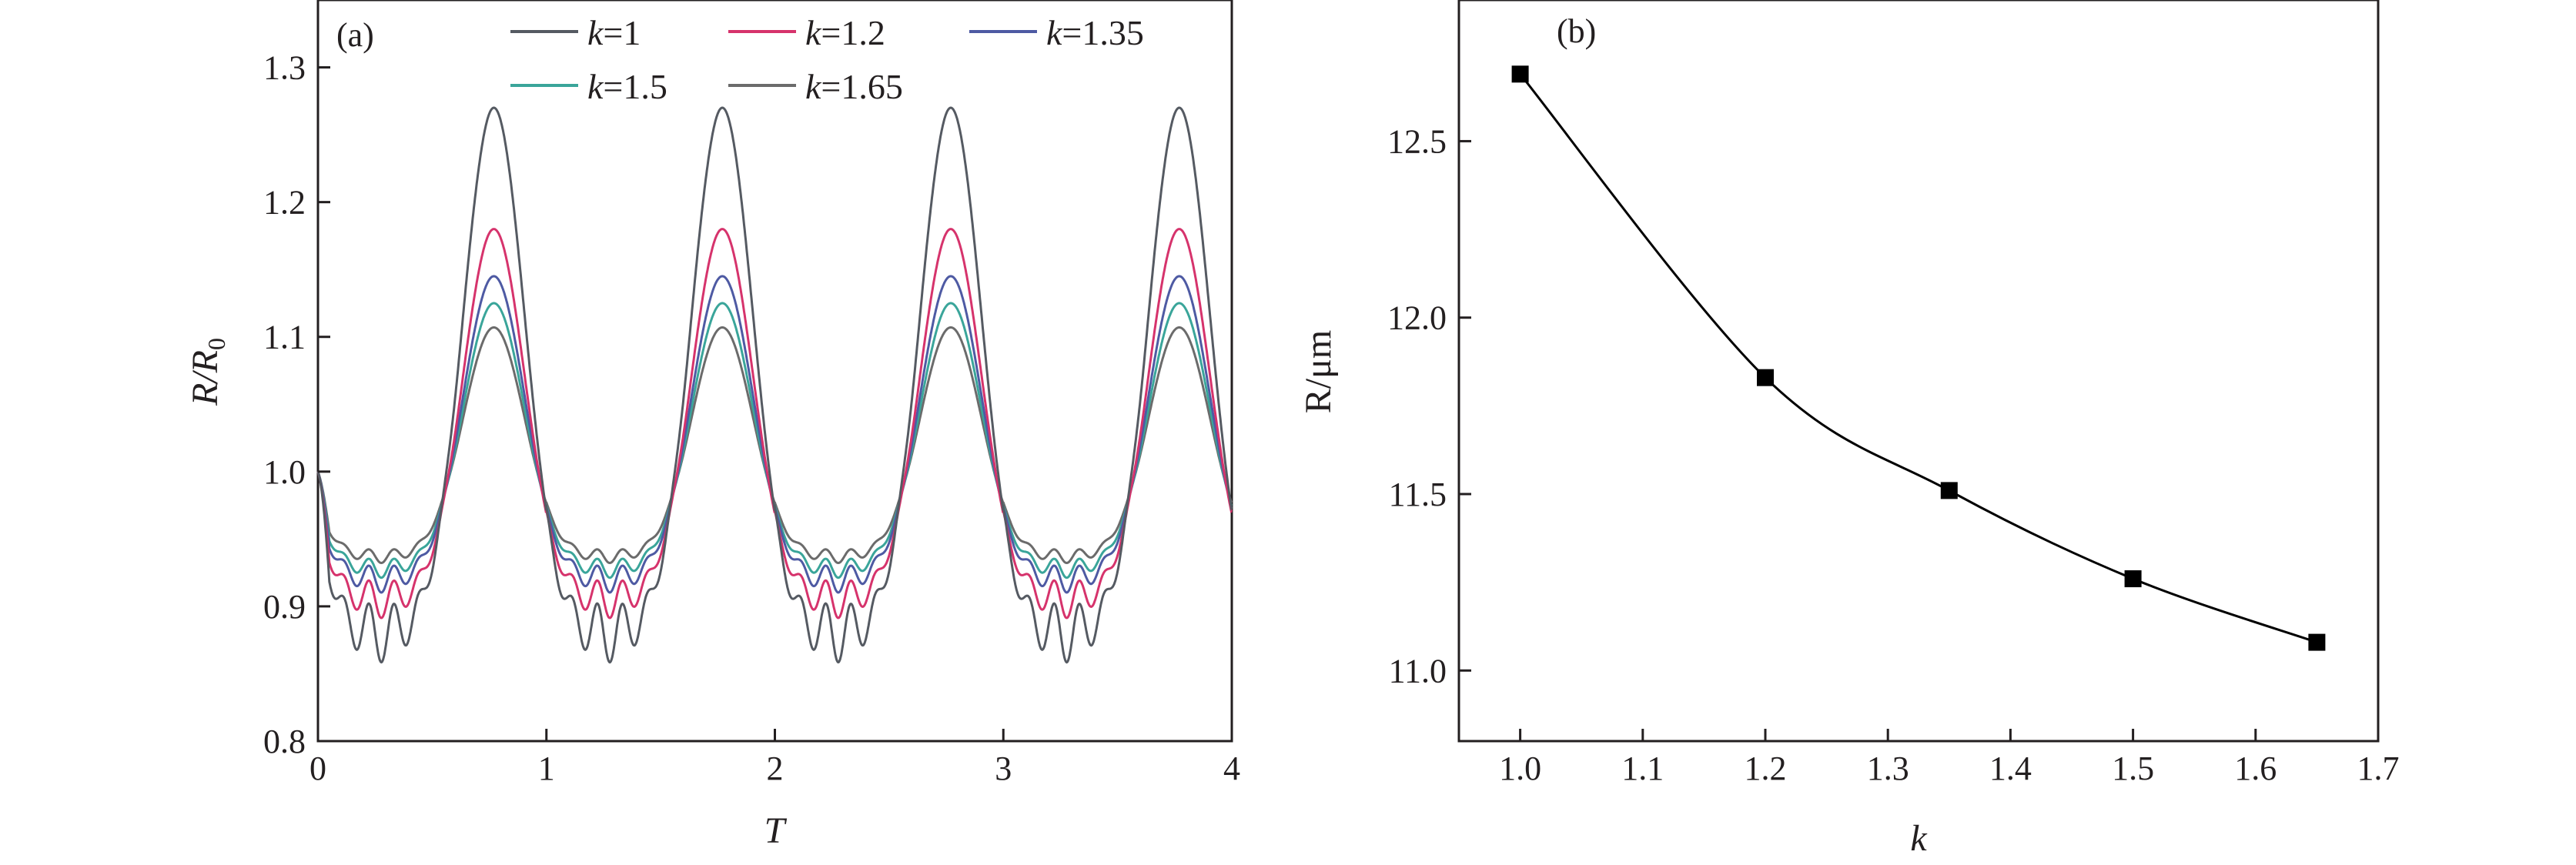 This screenshot has height=865, width=2576. Describe the element at coordinates (1417, 141) in the screenshot. I see `chart-b-ytick-label: 12.5` at that location.